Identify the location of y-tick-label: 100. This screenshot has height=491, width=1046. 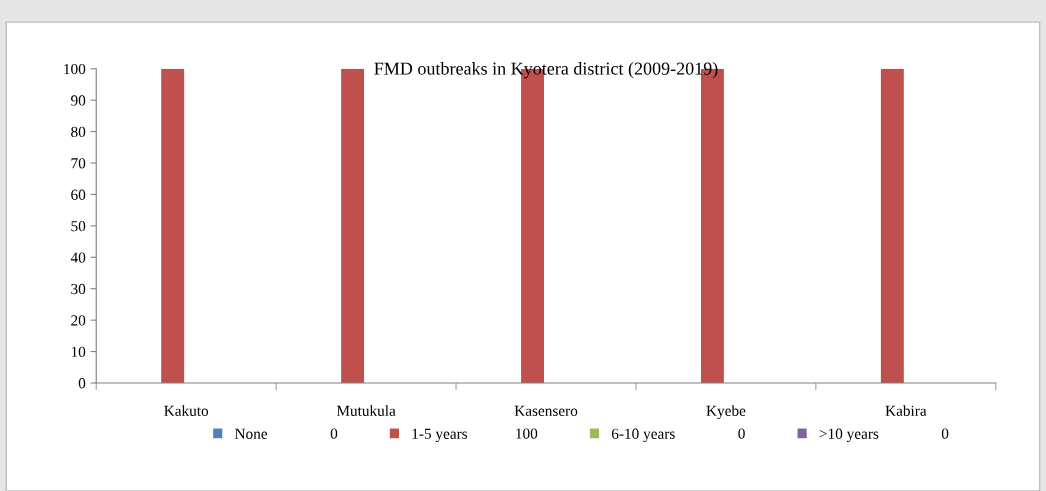
(75, 69).